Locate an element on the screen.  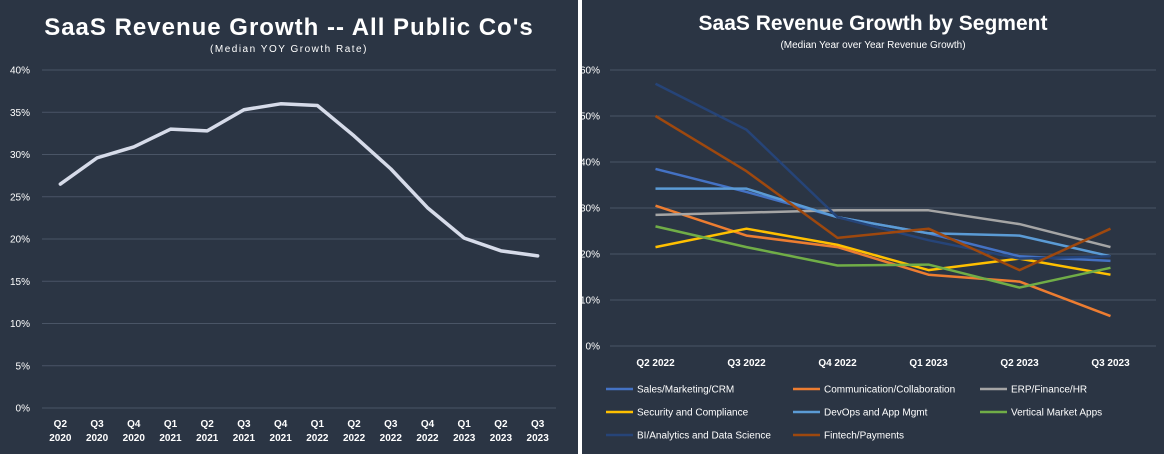
left-chart-title: SaaS Revenue Growth -- All Public Co's is located at coordinates (289, 27).